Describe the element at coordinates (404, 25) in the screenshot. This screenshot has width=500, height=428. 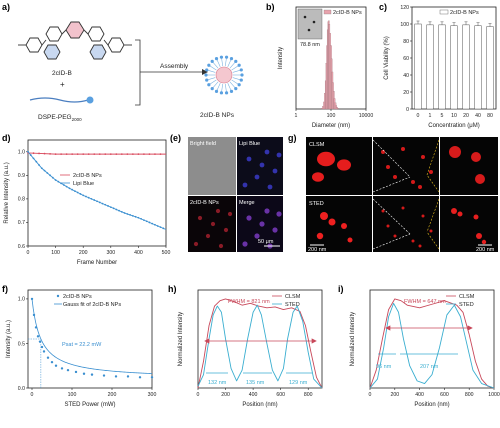
I see `panel-c-ytick-label: 100` at that location.